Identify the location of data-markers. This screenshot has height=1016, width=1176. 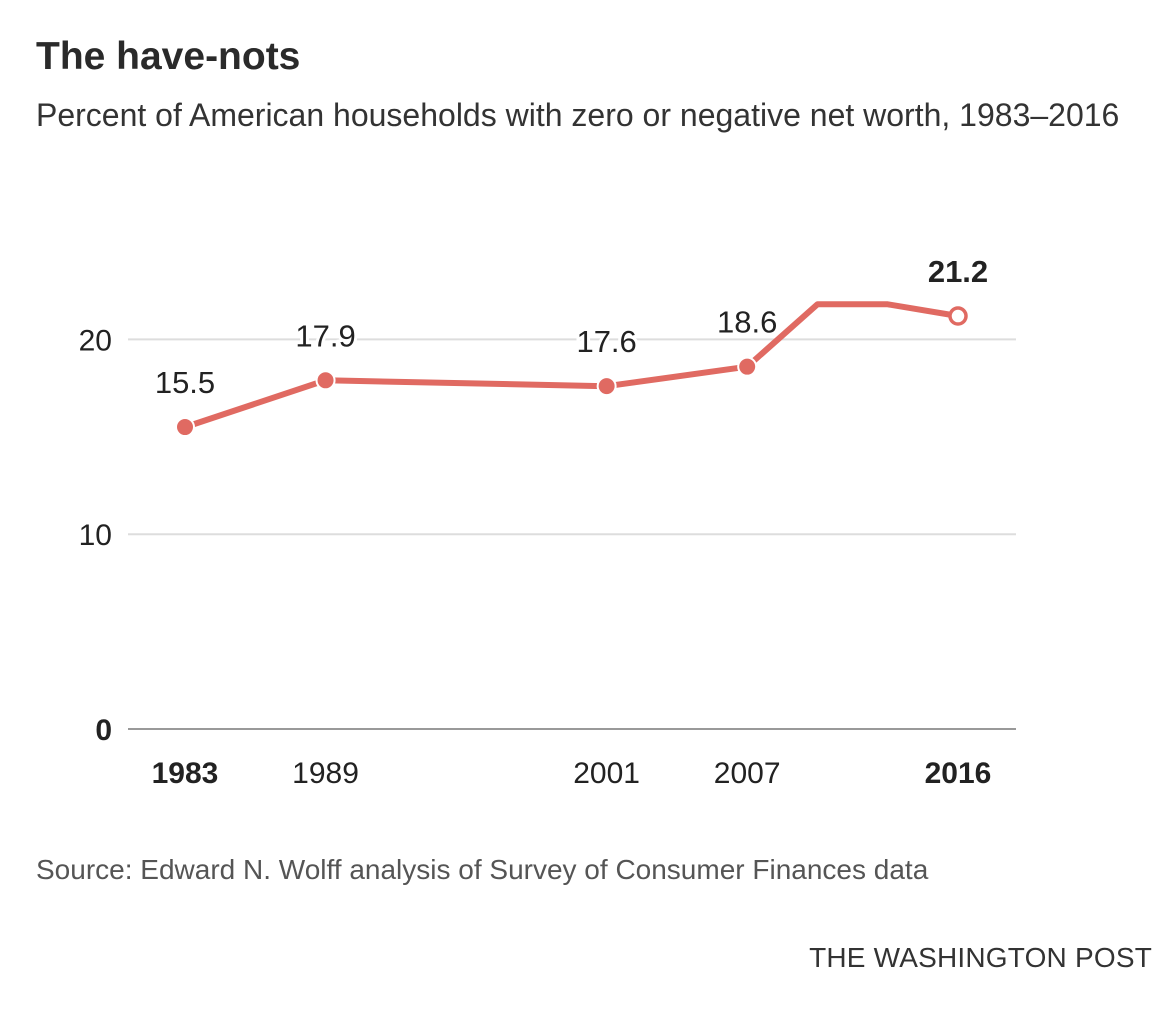
(571, 372).